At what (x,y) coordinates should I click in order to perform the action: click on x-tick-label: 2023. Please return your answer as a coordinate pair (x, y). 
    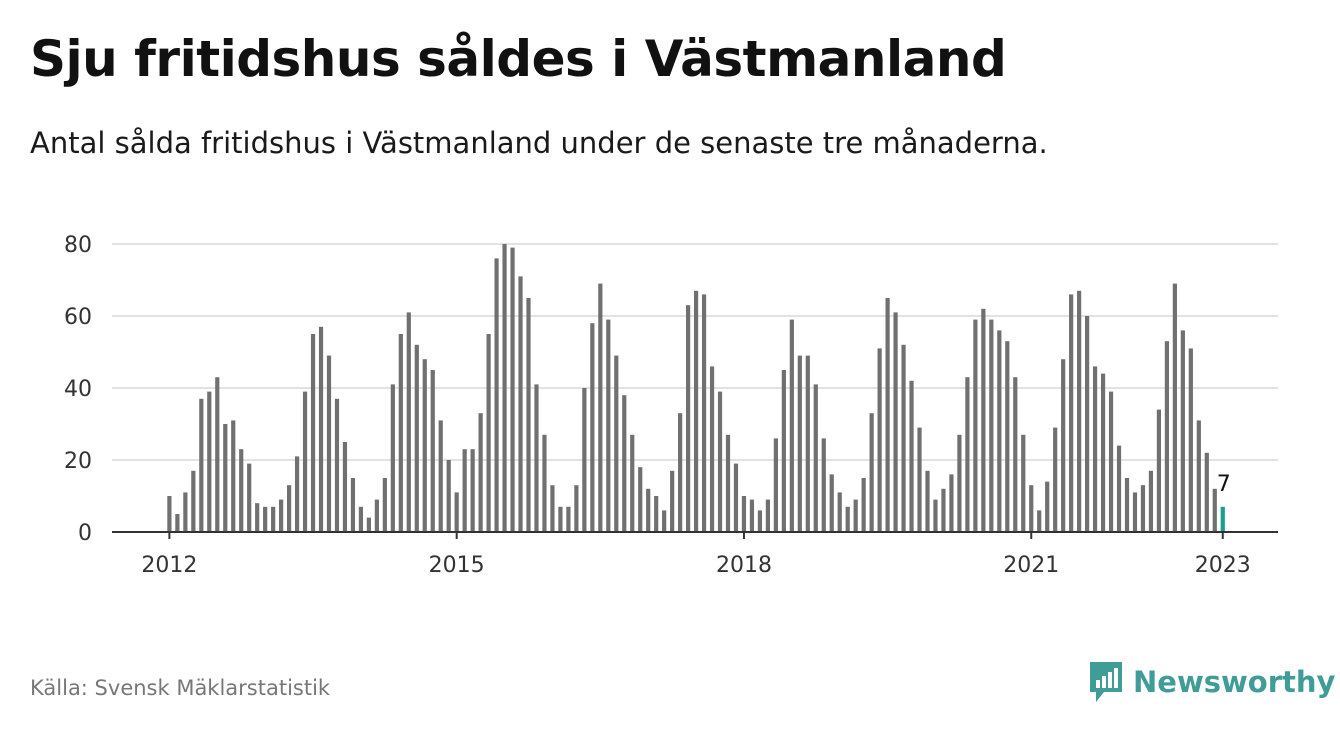
    Looking at the image, I should click on (1223, 565).